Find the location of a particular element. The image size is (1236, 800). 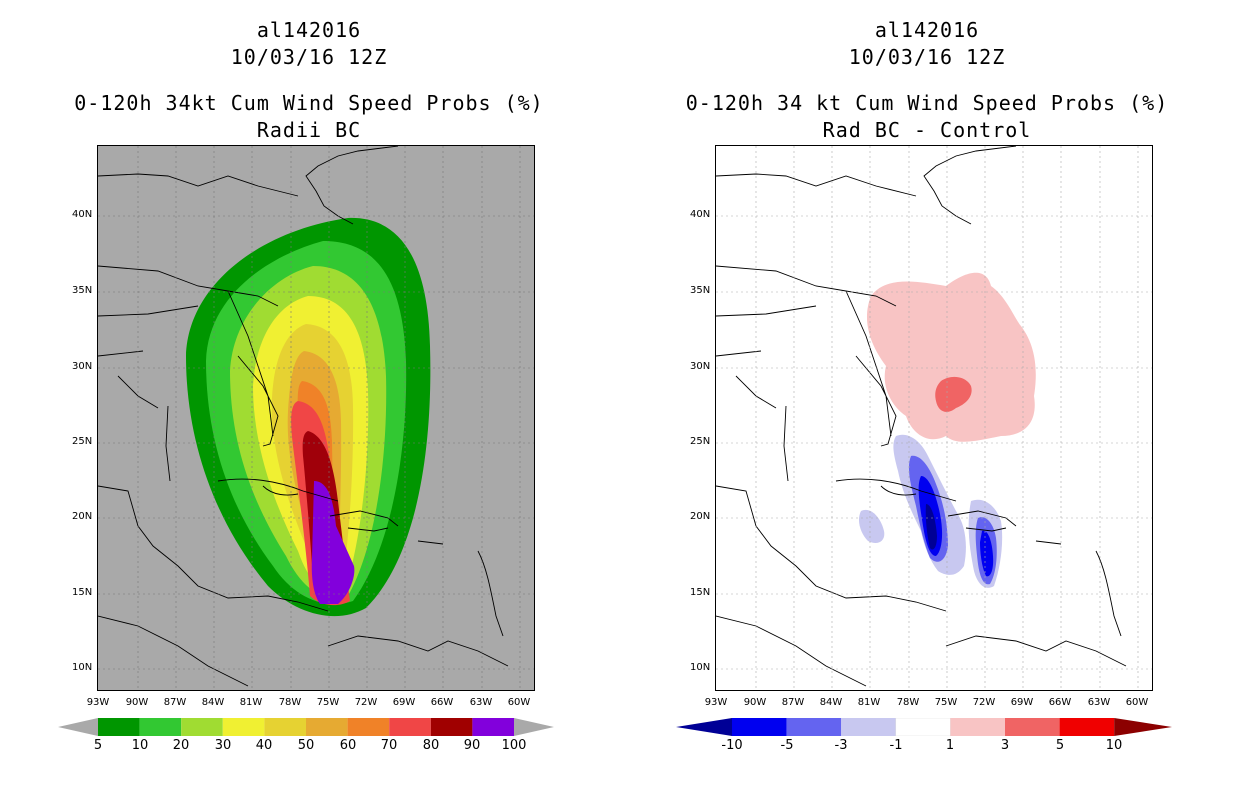

product-subtitle: Radii BC is located at coordinates (309, 130).